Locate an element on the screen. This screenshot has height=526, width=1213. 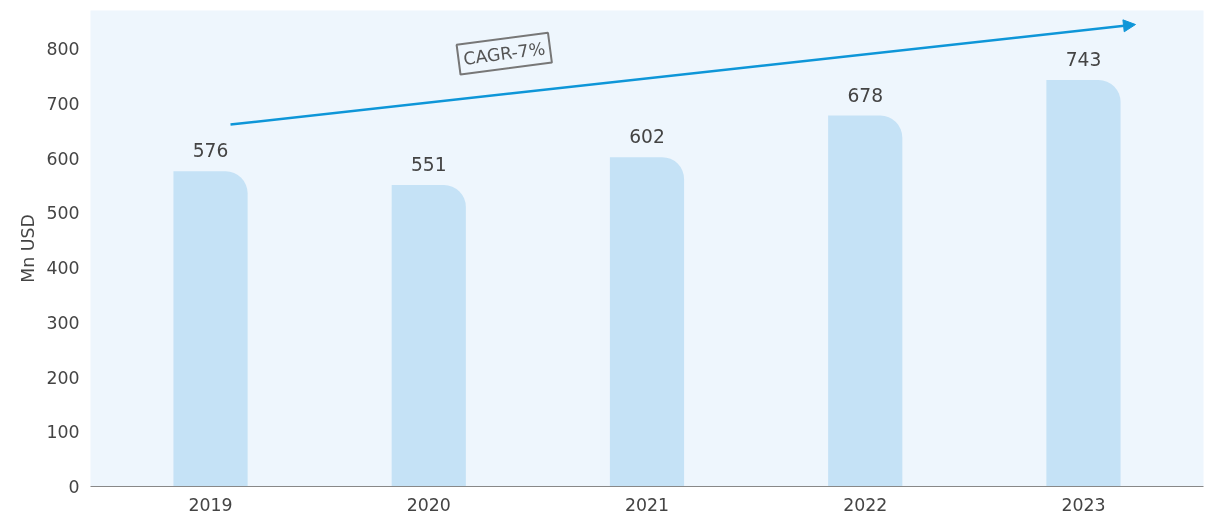
annotation: CAGR-7% is located at coordinates (504, 53).